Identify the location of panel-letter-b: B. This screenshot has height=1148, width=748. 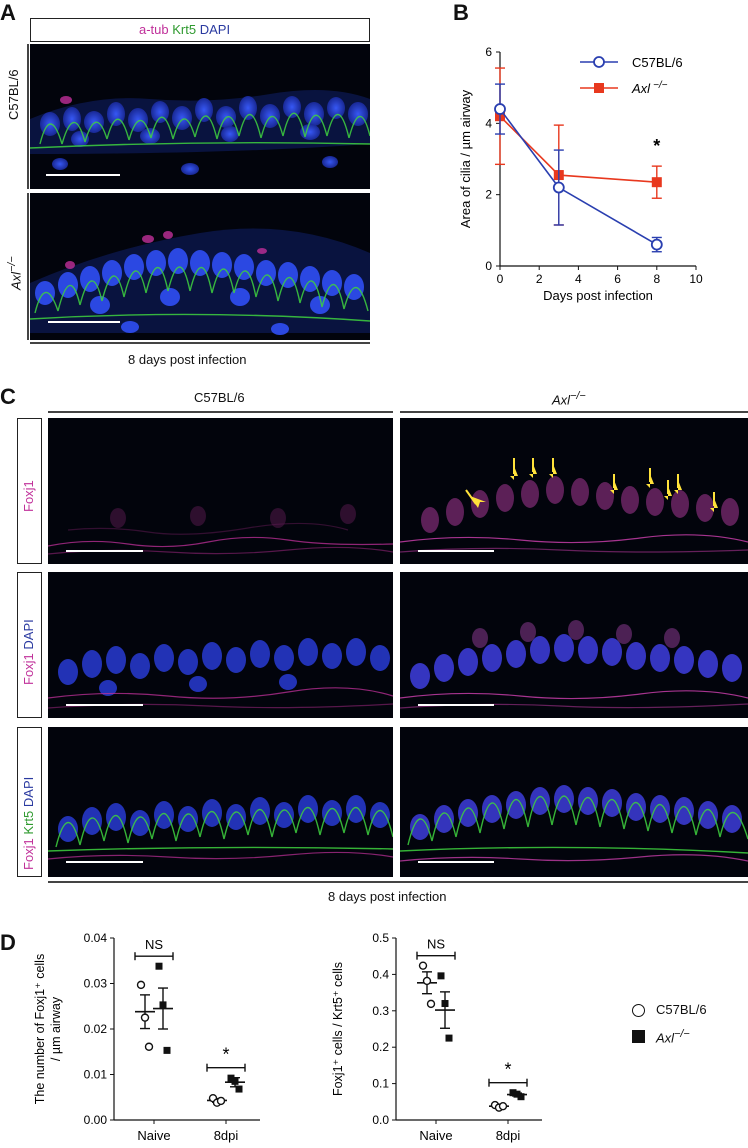
(461, 12).